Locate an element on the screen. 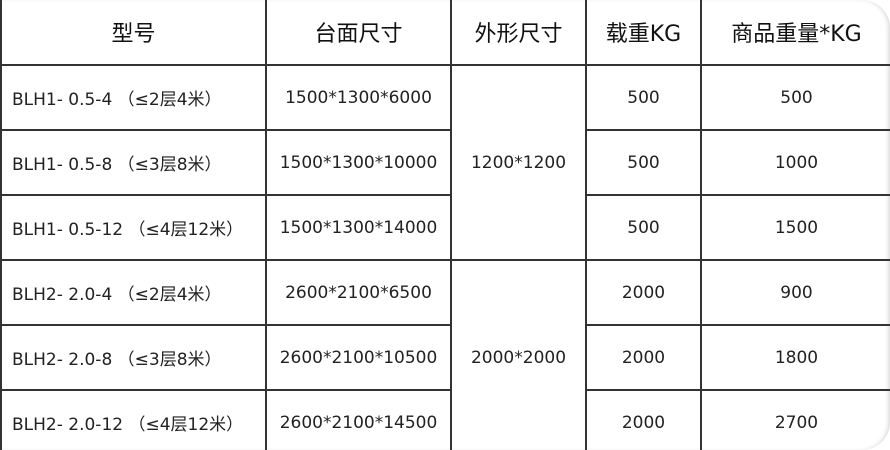  model-cell: BLH1- 0.5-12 （≤4层12米） is located at coordinates (133, 227).